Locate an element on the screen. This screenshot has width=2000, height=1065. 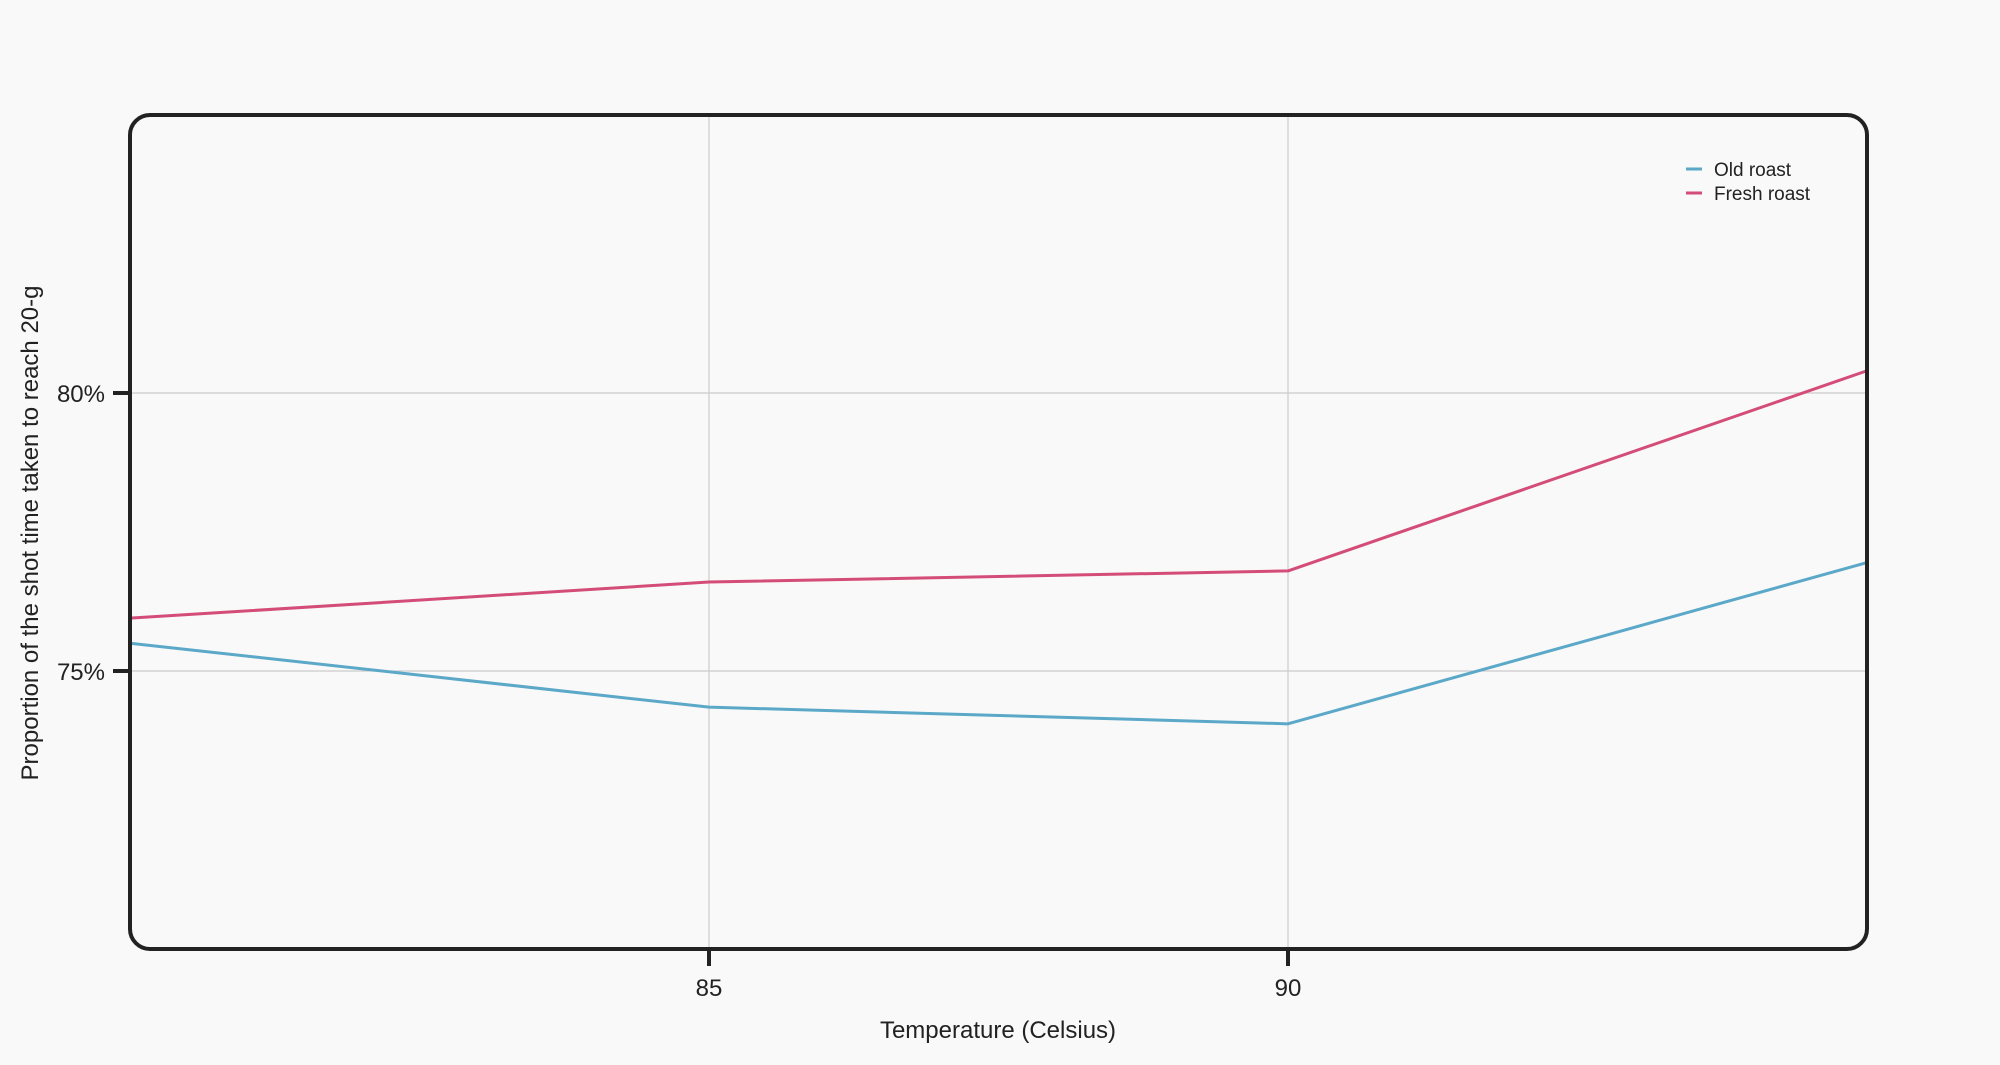
legend: Old roast Fresh roast is located at coordinates (1748, 182).